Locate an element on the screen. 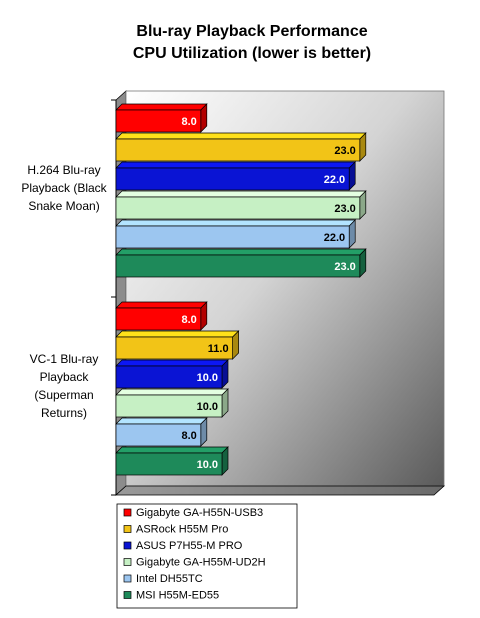 This screenshot has width=480, height=618. legend-label-3: Gigabyte GA-H55M-UD2H is located at coordinates (201, 563).